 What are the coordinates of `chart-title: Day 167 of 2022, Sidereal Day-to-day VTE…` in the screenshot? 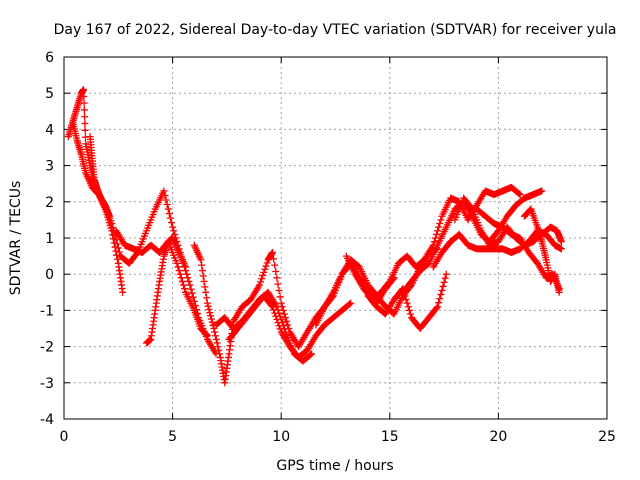 It's located at (335, 30).